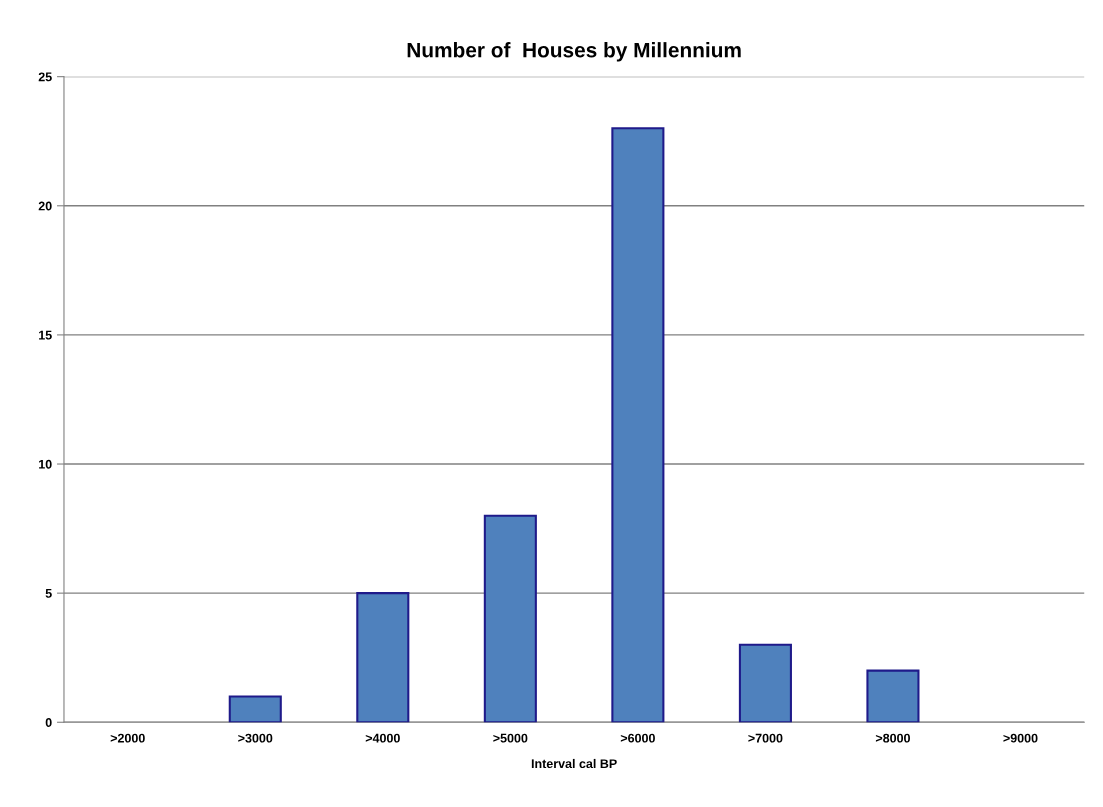 This screenshot has width=1103, height=807. I want to click on x-tick-label: >2000, so click(127, 738).